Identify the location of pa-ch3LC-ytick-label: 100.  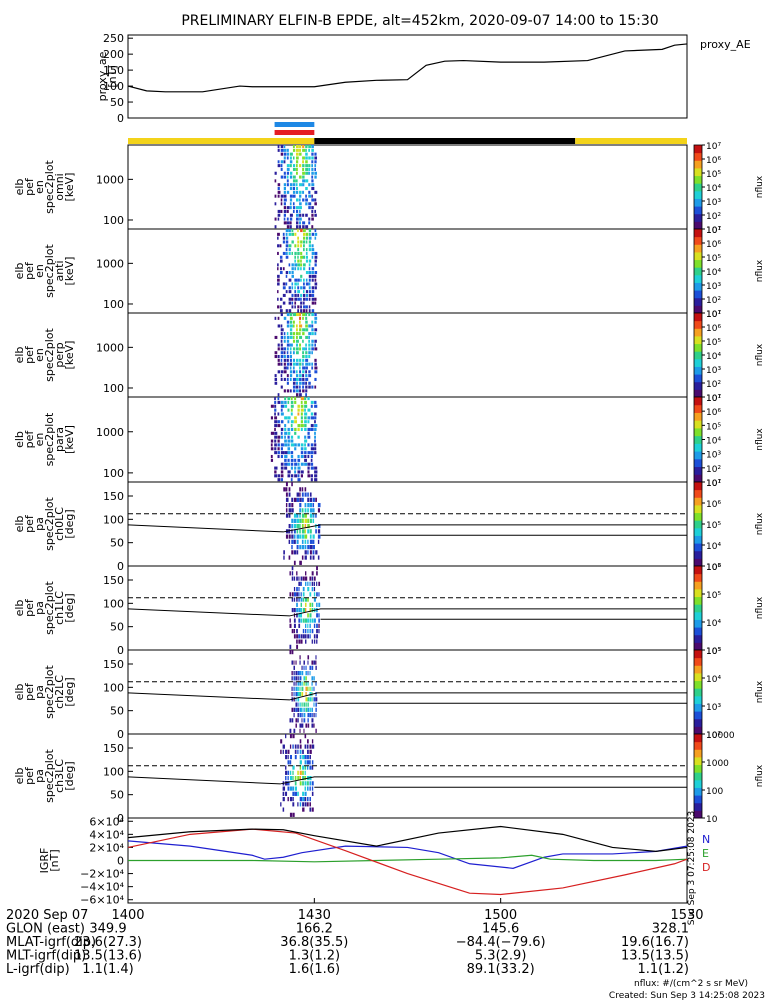
(113, 771).